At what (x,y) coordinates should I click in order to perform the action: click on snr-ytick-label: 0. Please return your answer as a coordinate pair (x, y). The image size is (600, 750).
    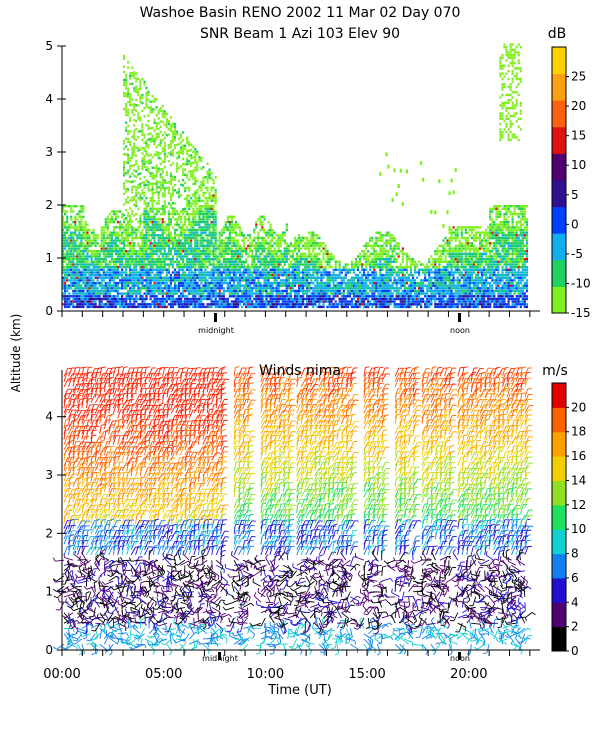
    Looking at the image, I should click on (49, 311).